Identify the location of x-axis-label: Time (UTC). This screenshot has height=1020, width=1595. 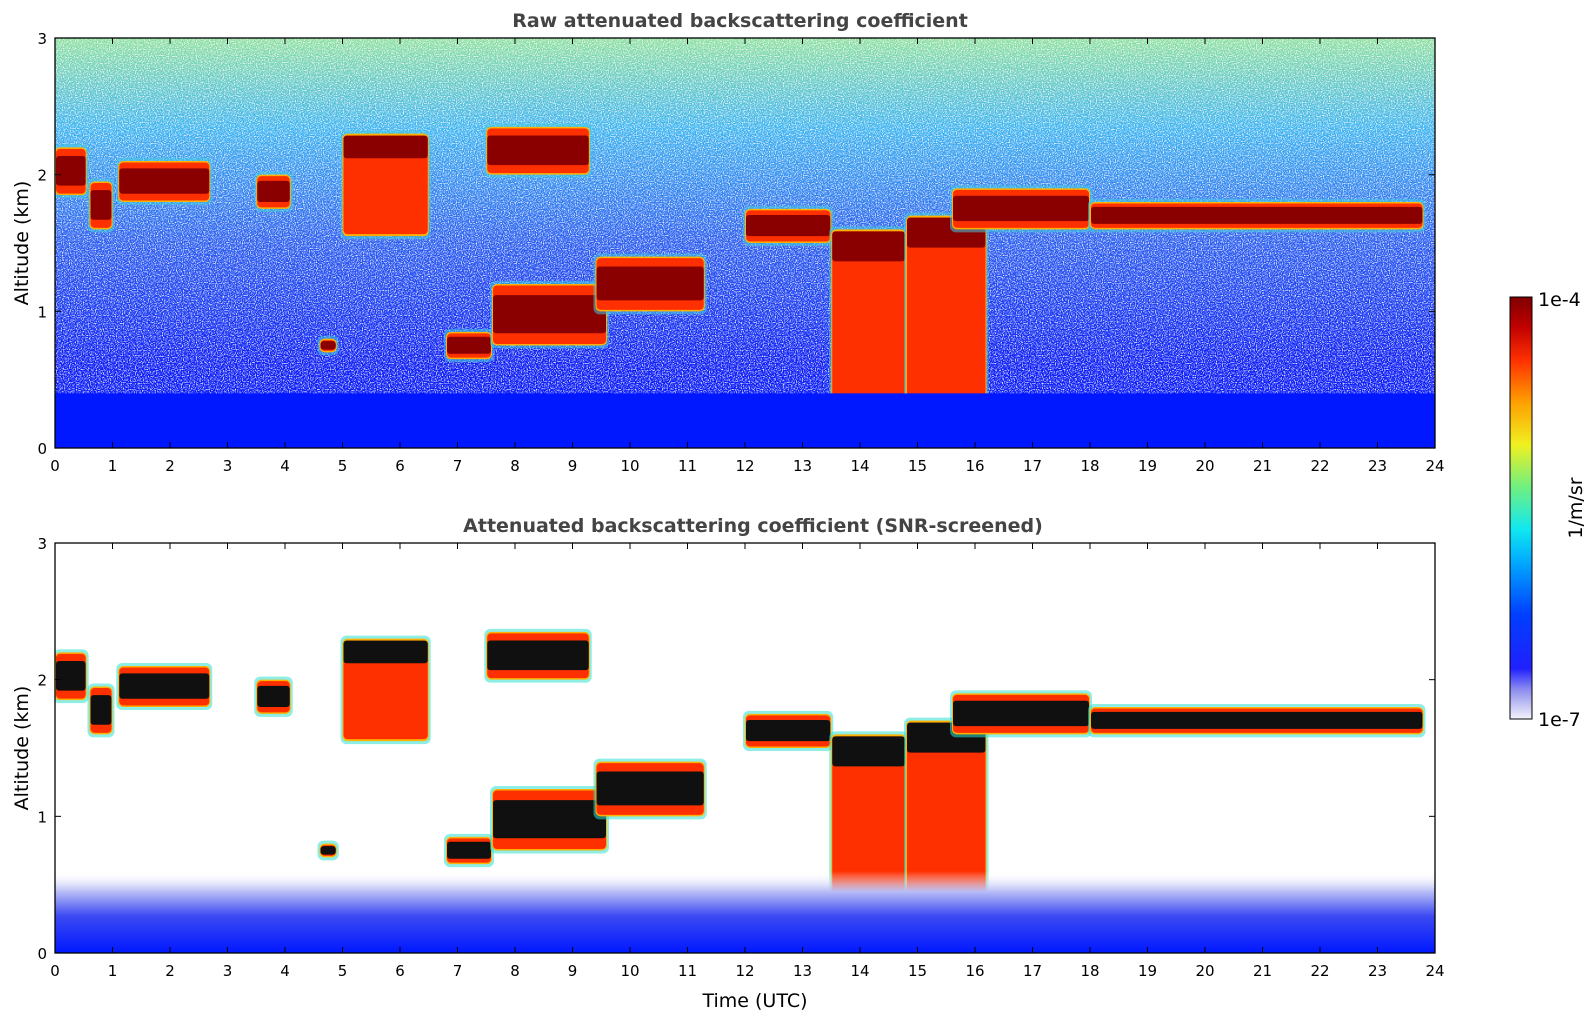
(754, 1001).